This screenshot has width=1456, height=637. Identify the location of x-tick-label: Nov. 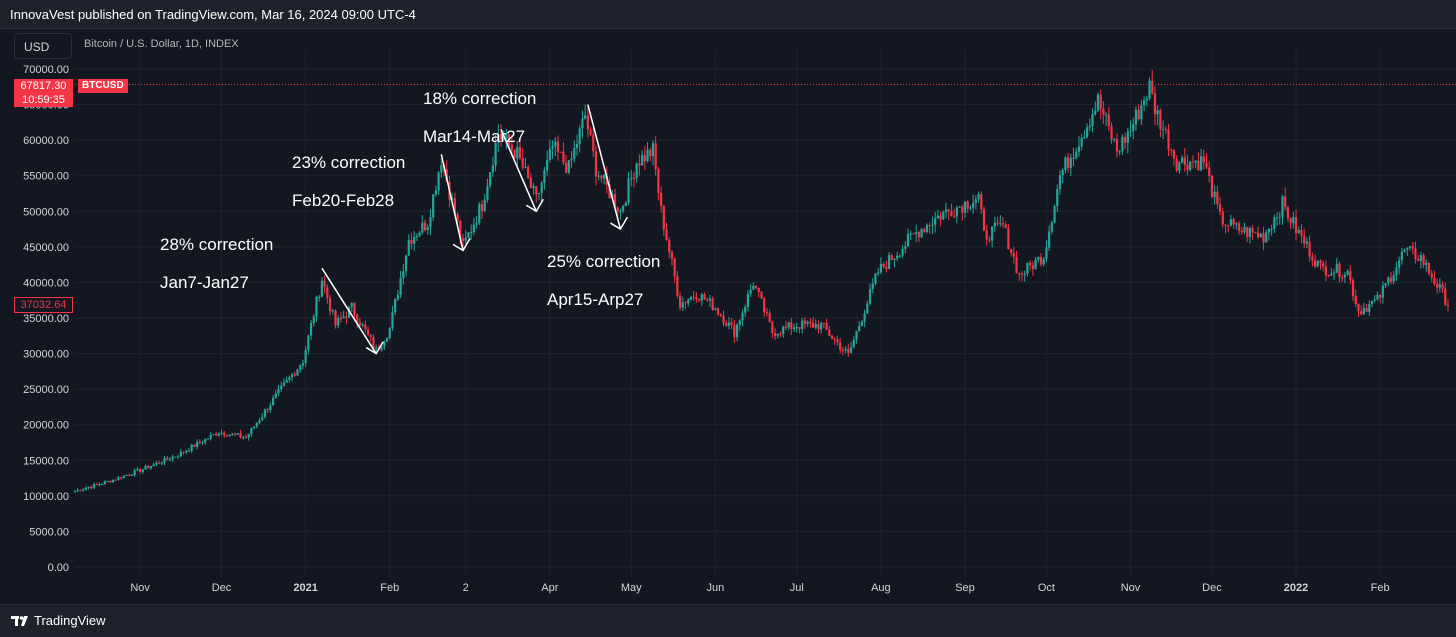
(1131, 588).